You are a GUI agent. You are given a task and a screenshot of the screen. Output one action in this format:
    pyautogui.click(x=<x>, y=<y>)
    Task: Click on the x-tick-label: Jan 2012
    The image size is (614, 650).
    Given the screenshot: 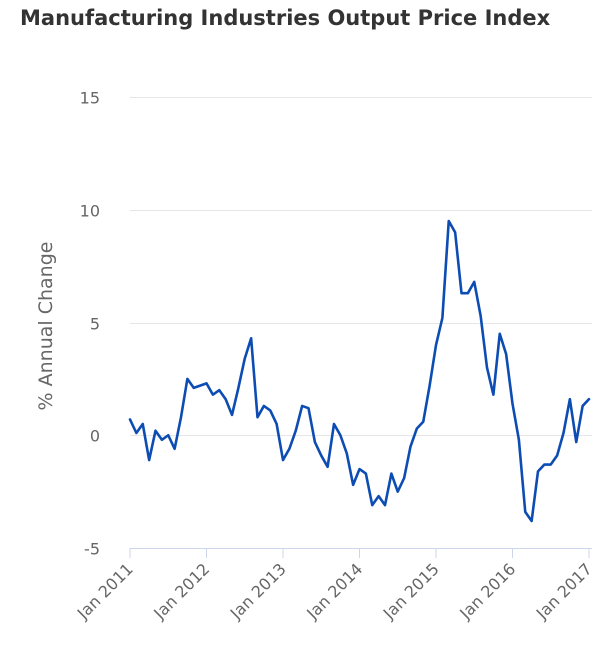 What is the action you would take?
    pyautogui.click(x=181, y=591)
    